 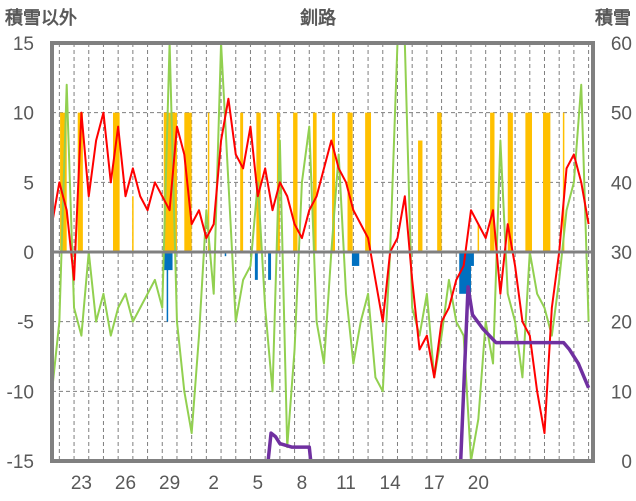 I want to click on right-tick-label: 30, so click(x=621, y=253).